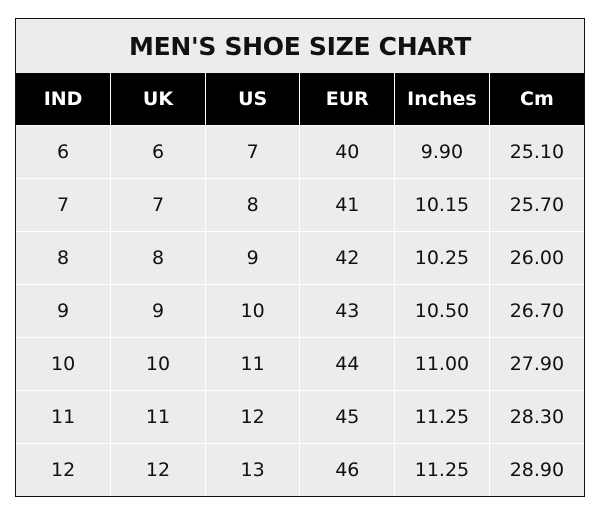  What do you see at coordinates (442, 258) in the screenshot?
I see `cell-inches: 10.25` at bounding box center [442, 258].